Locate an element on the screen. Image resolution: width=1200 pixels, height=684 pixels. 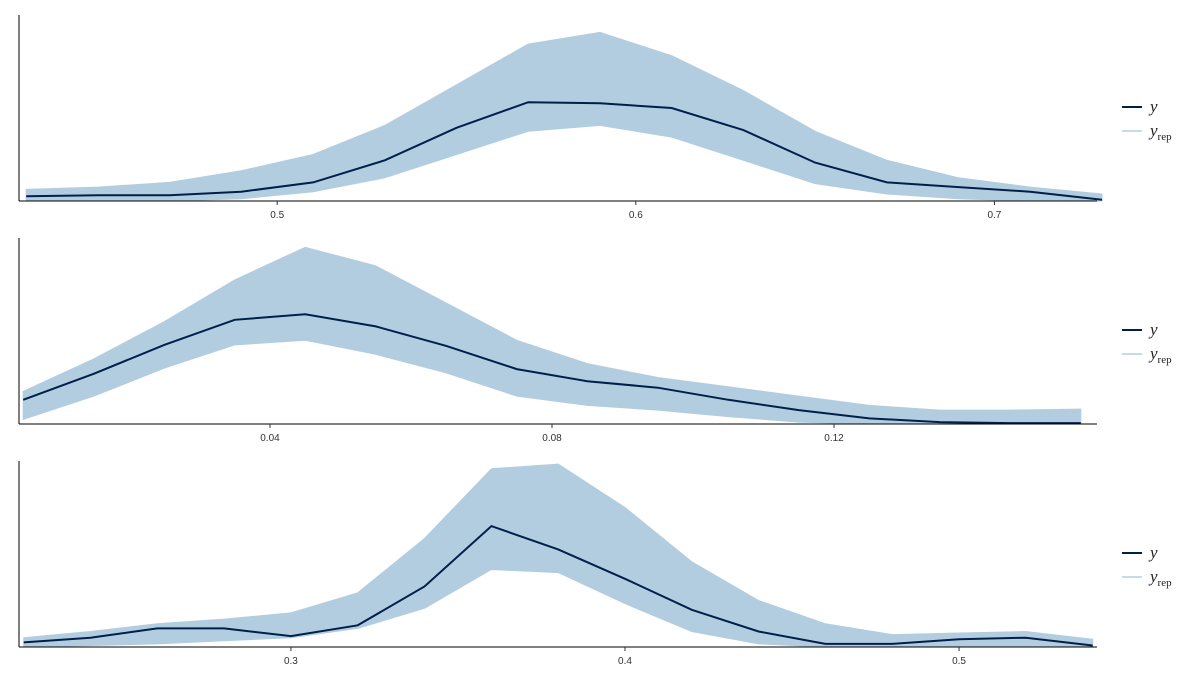
x-tick-label: 0.12 is located at coordinates (834, 438).